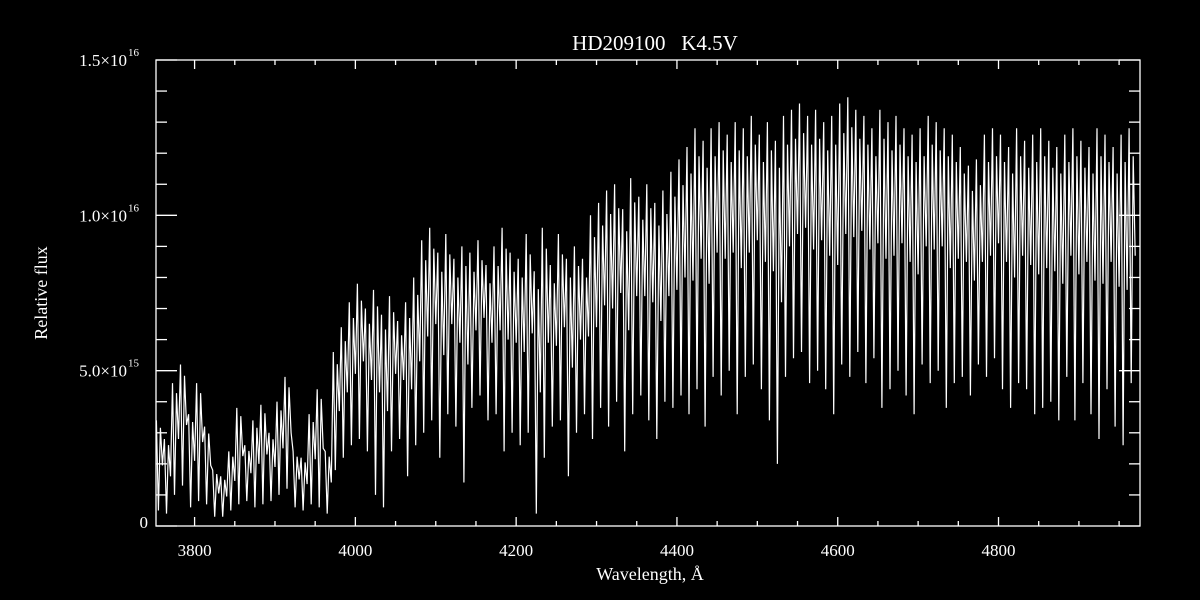 The image size is (1200, 600). What do you see at coordinates (103, 371) in the screenshot?
I see `y-tick-label: 5.0×10` at bounding box center [103, 371].